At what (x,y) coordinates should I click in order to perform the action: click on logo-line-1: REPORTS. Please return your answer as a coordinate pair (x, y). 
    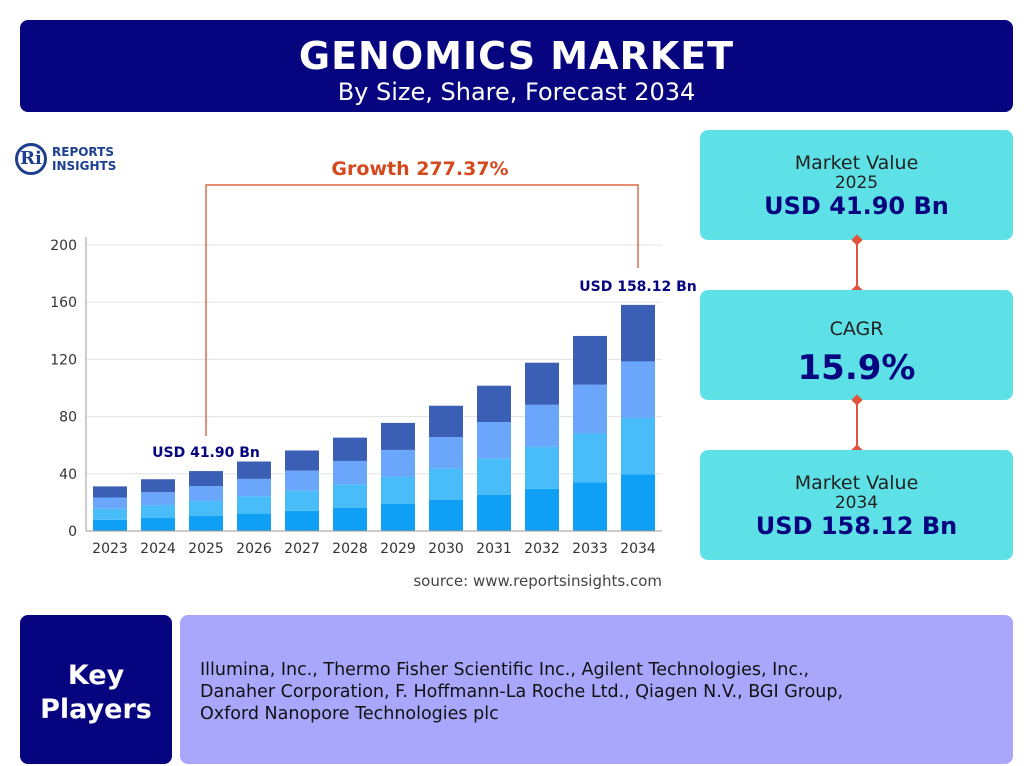
    Looking at the image, I should click on (83, 152).